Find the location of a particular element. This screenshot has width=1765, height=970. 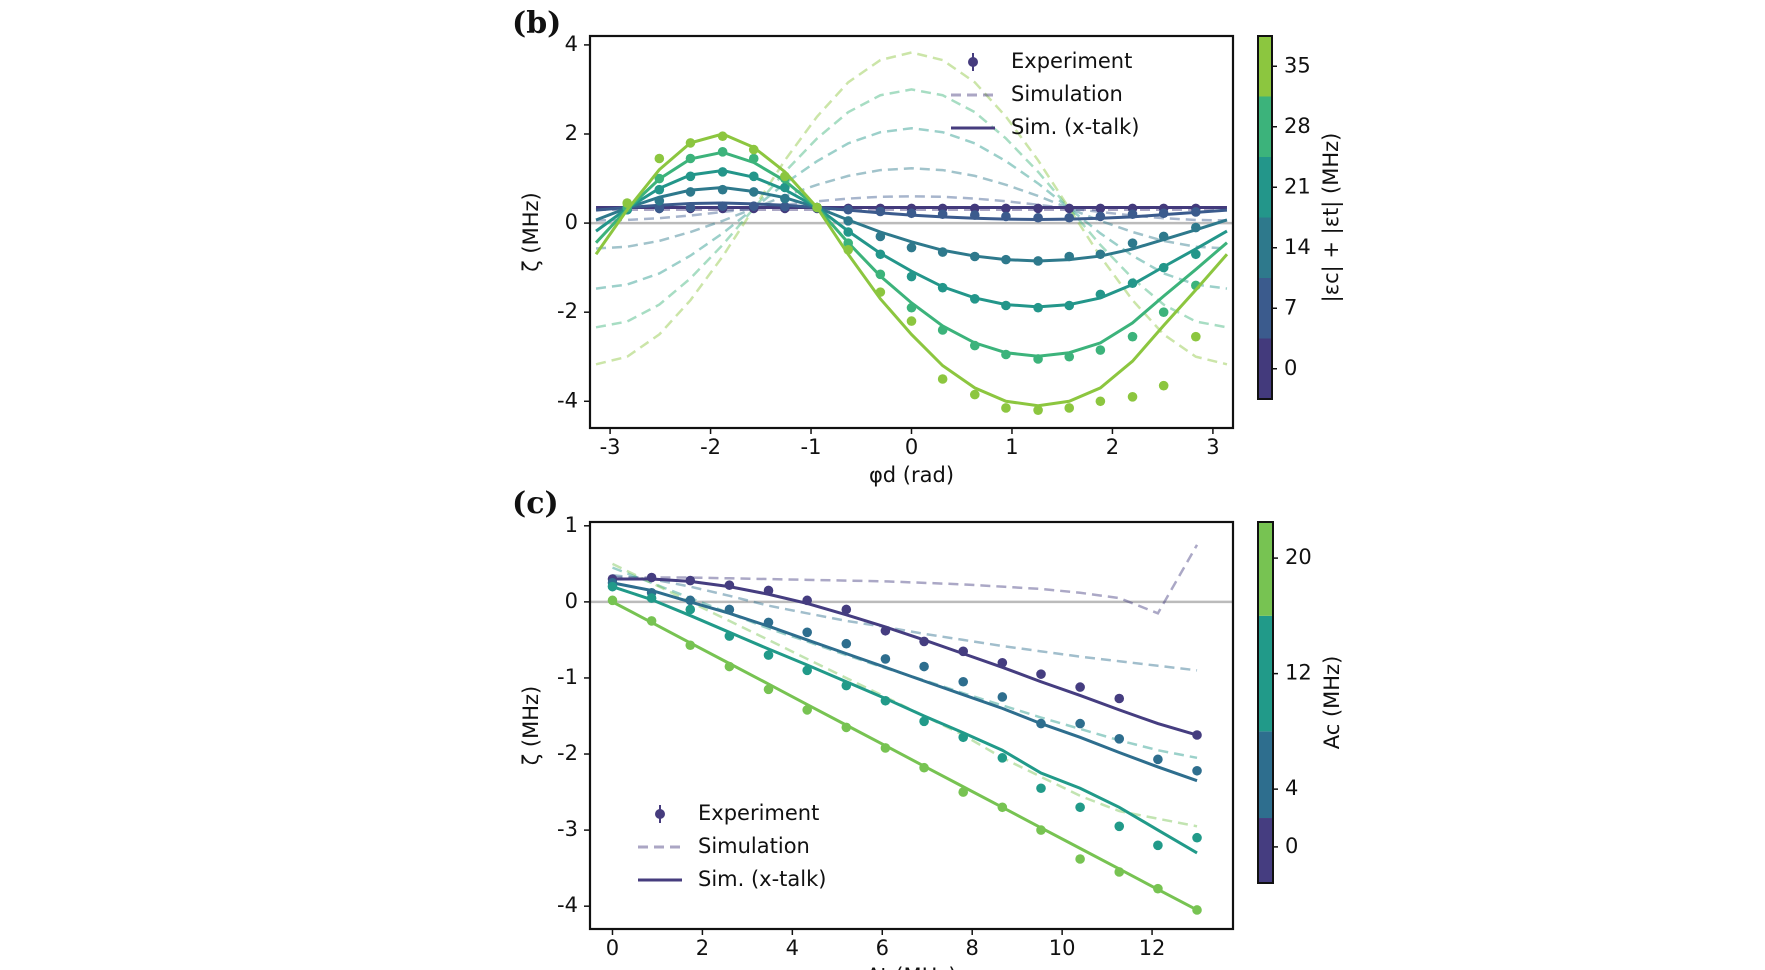

colorbar-tick-label: 28 is located at coordinates (1297, 126).